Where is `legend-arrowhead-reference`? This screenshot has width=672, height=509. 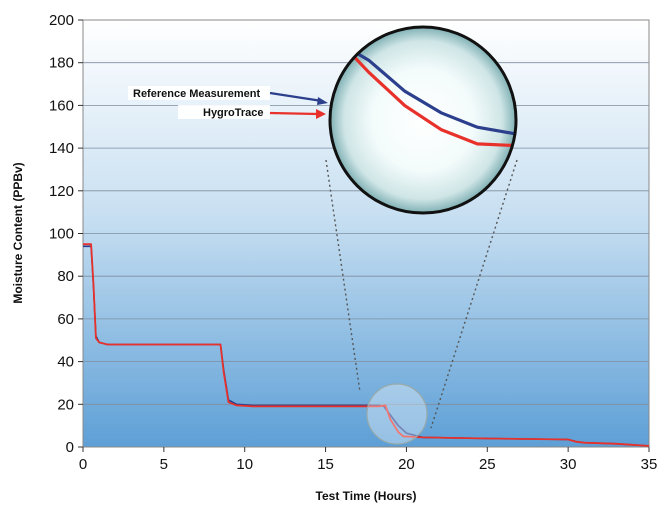
legend-arrowhead-reference is located at coordinates (322, 101).